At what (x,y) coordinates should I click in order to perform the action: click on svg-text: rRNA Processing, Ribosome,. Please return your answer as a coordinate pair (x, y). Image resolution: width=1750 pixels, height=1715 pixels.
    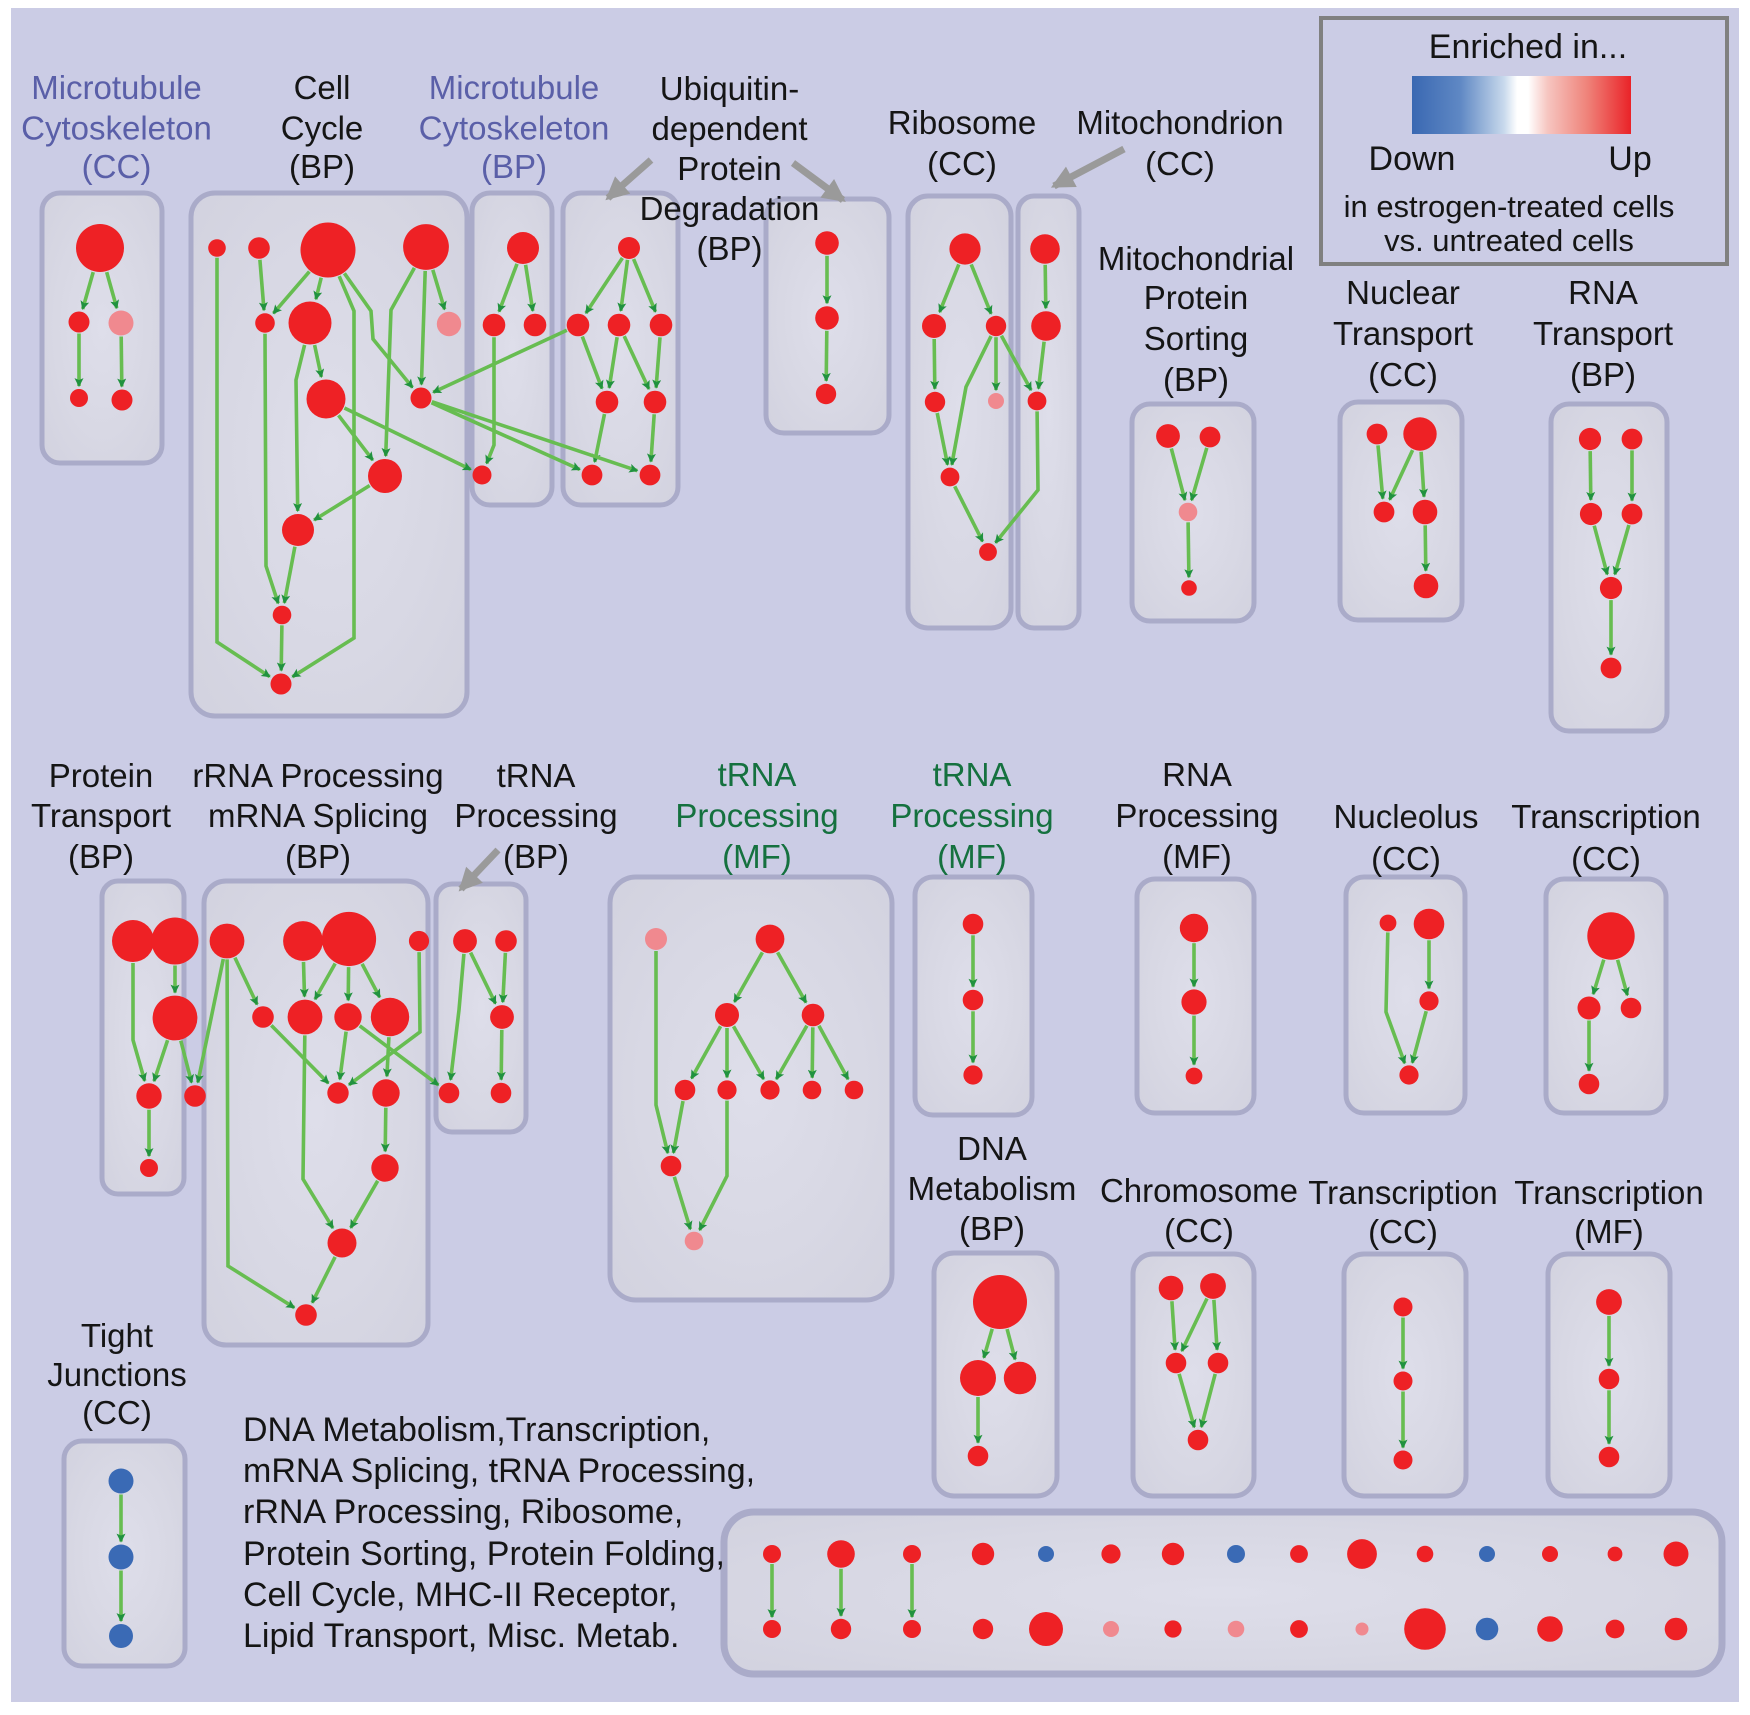
    Looking at the image, I should click on (463, 1512).